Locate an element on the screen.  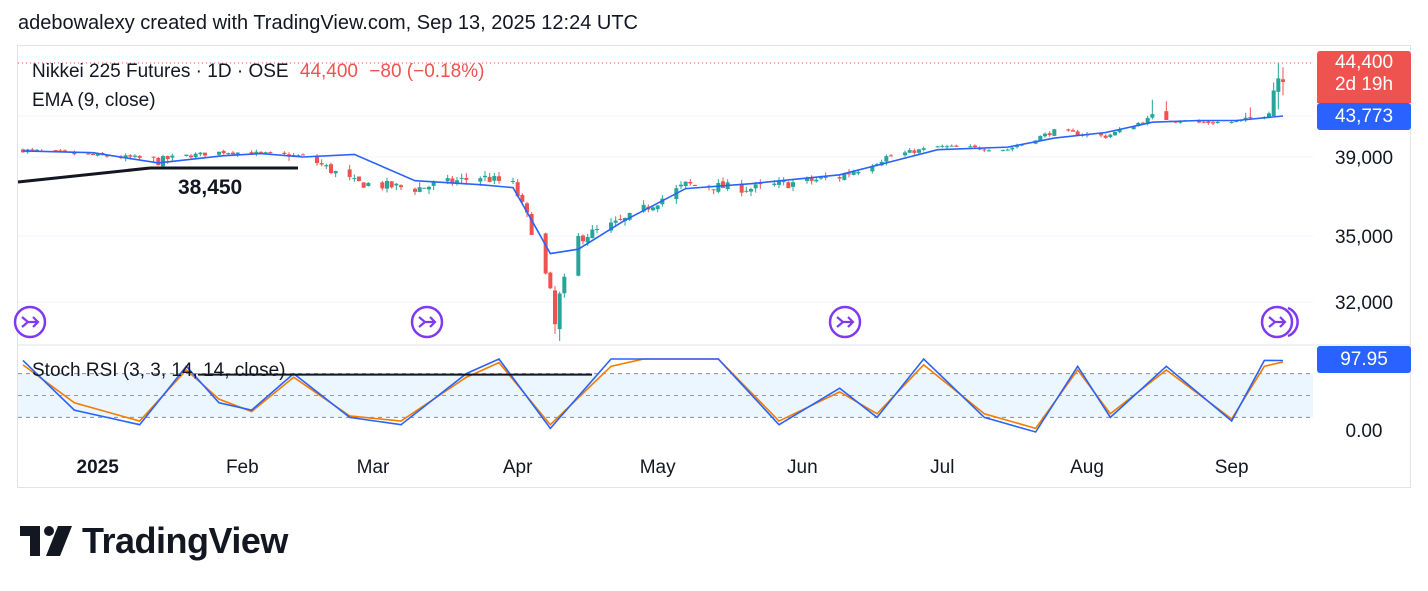
stoch-legend-label: Stoch RSI (3, 3, 14, 14, close) is located at coordinates (159, 370).